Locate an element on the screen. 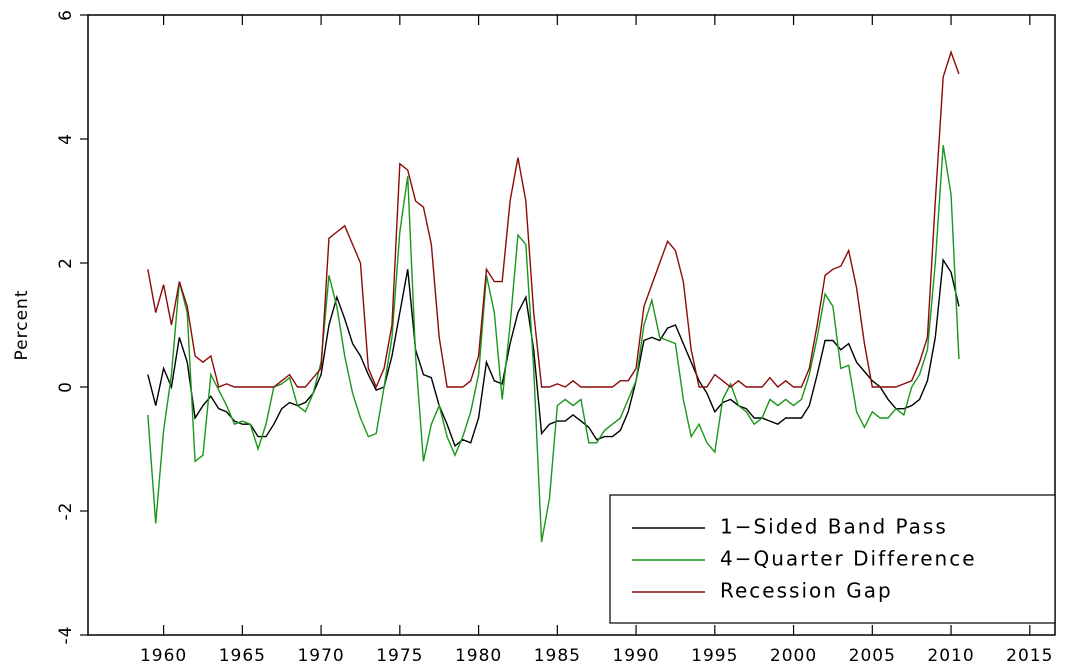 The image size is (1074, 667). legend-label: 1−Sided Band Pass is located at coordinates (834, 527).